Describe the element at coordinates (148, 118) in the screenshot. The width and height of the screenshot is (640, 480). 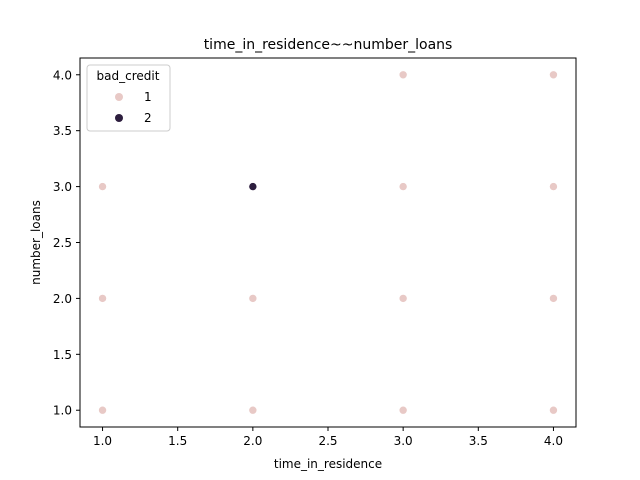
I see `legend-label-2: 2` at that location.